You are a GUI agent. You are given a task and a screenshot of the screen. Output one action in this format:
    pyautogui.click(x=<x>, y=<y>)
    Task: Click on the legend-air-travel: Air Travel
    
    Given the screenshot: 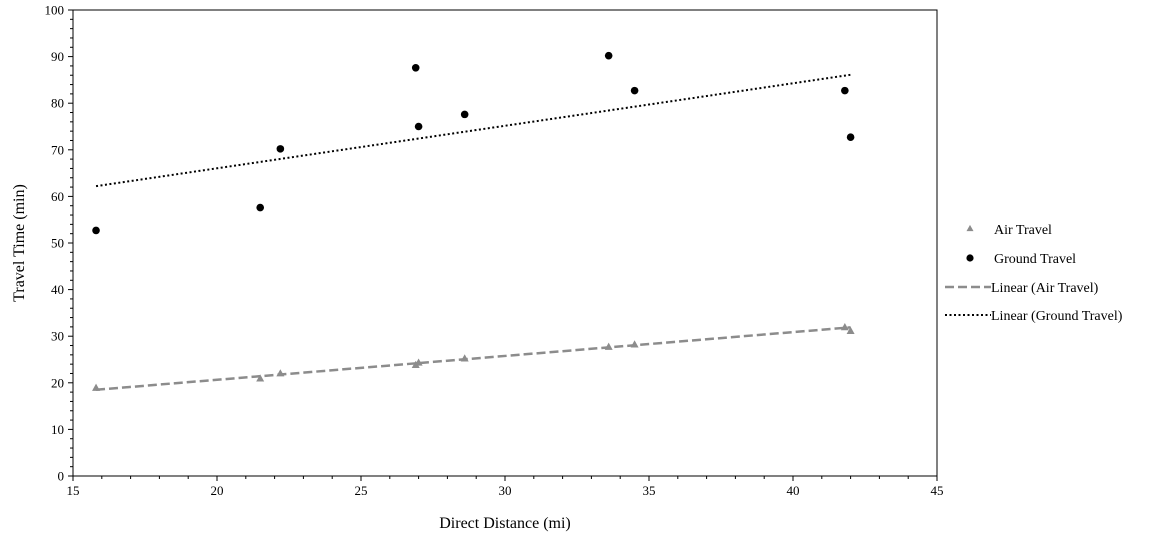 What is the action you would take?
    pyautogui.click(x=1009, y=230)
    